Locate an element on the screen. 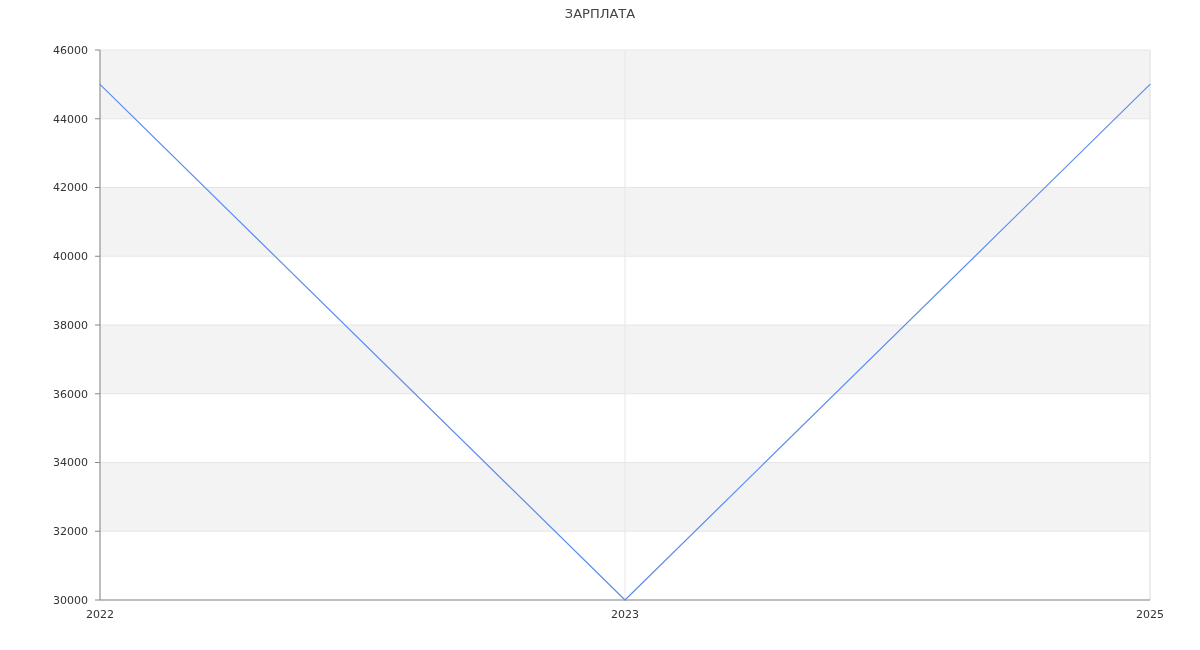 Image resolution: width=1200 pixels, height=650 pixels. x-tick-label: 2022 is located at coordinates (100, 614).